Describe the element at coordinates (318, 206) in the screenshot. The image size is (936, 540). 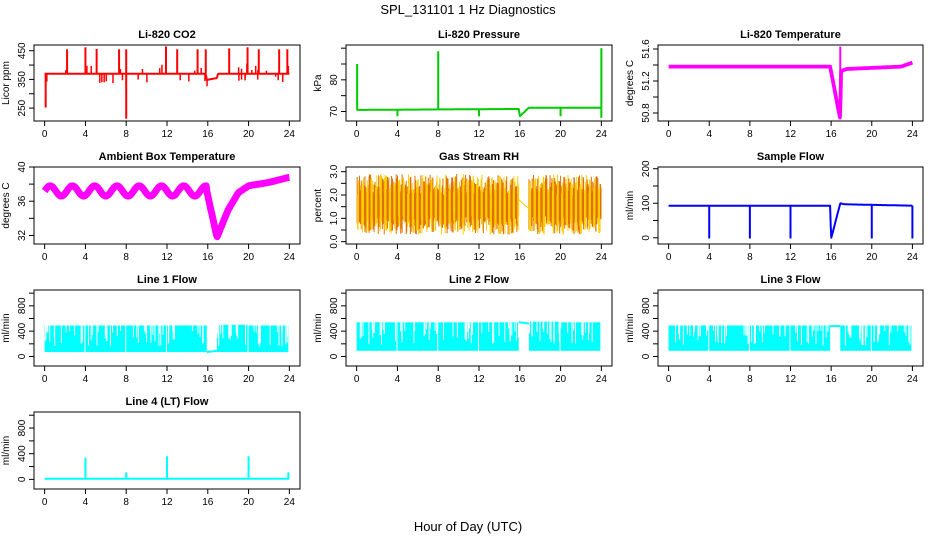
I see `y-axis-label: percent` at that location.